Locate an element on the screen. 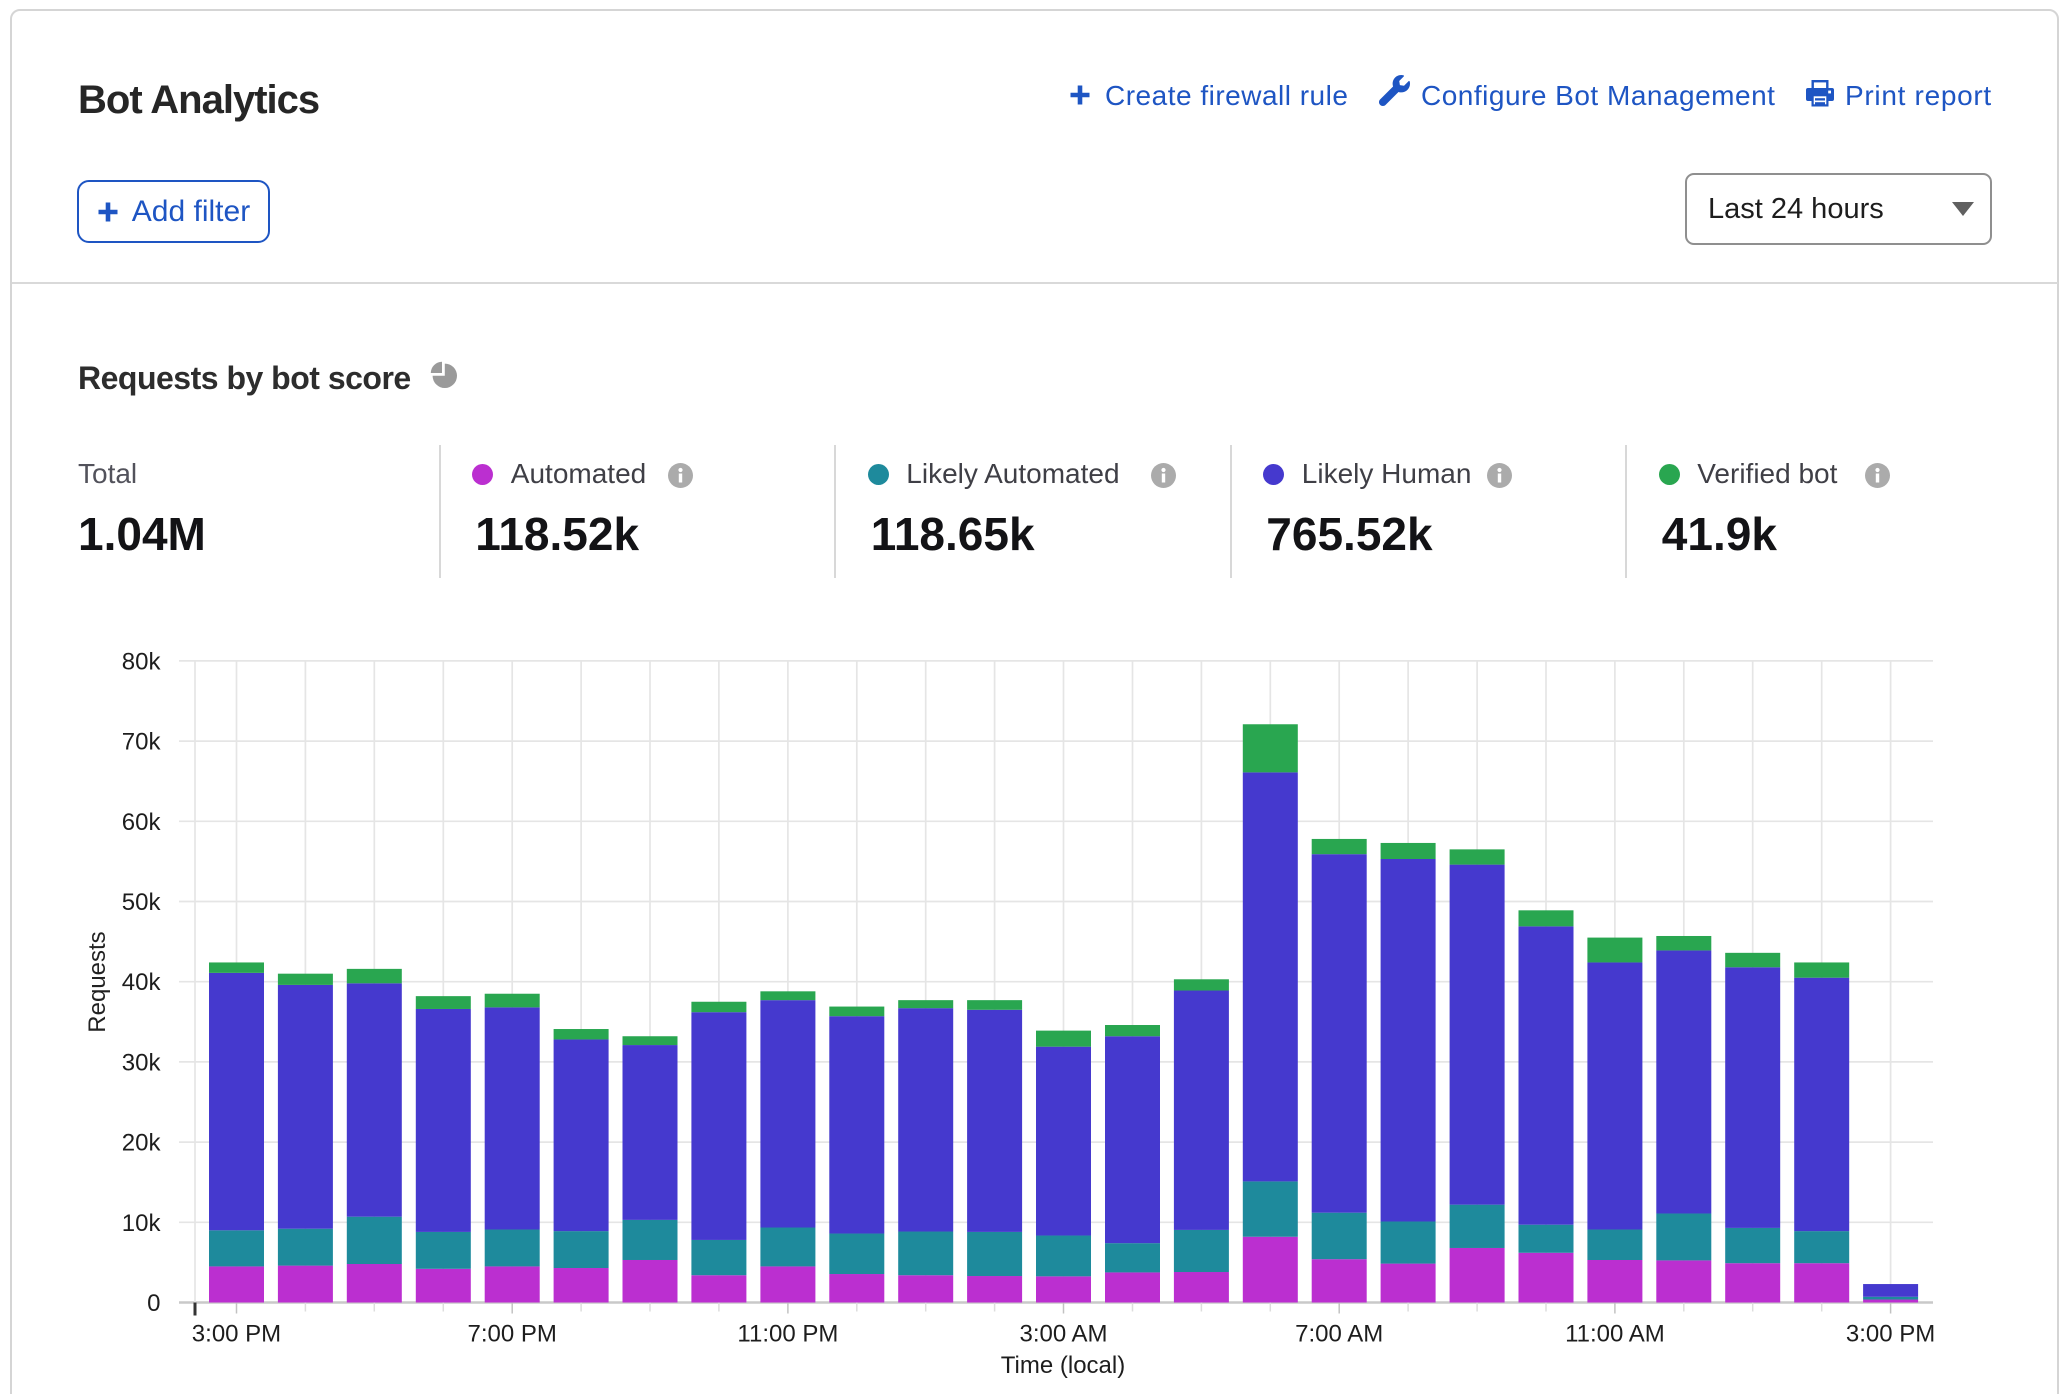  svg-text: 20k is located at coordinates (142, 1143).